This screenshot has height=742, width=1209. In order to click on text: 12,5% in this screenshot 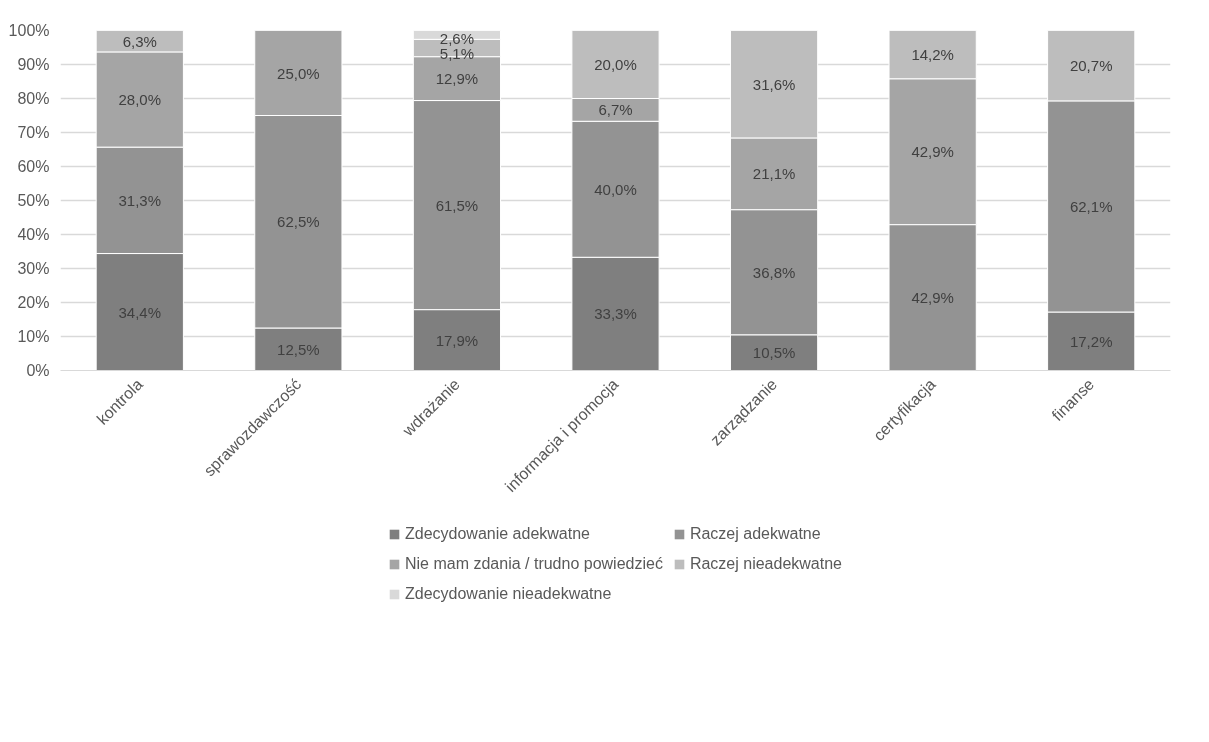, I will do `click(298, 349)`.